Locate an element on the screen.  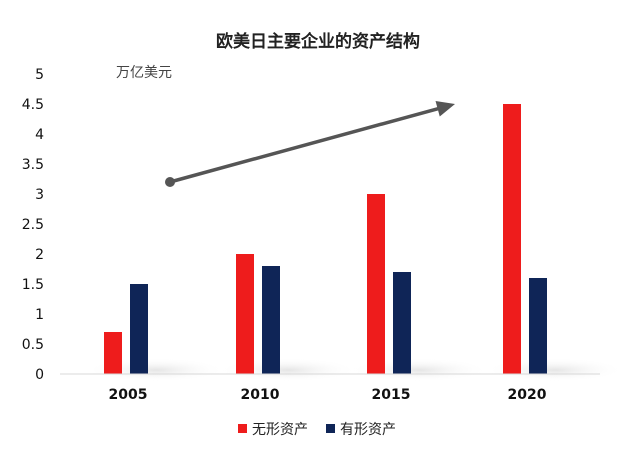
bar-无形资产-2015 is located at coordinates (376, 284).